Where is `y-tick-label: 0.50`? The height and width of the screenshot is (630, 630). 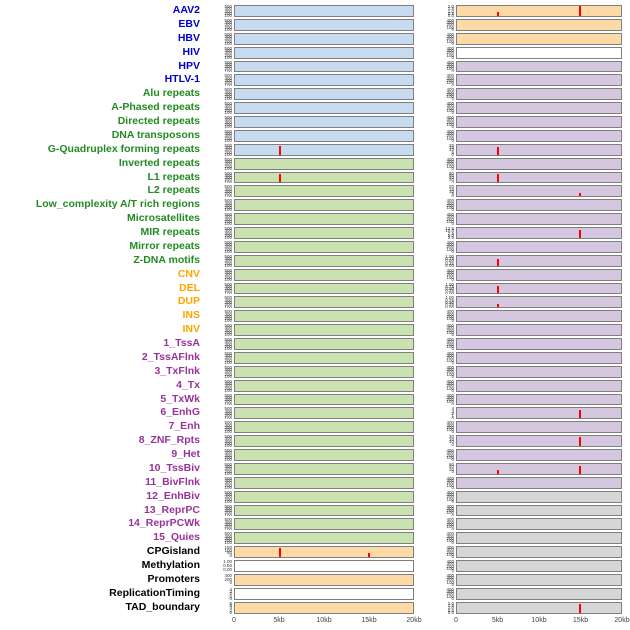 y-tick-label: 0.50 is located at coordinates (227, 565).